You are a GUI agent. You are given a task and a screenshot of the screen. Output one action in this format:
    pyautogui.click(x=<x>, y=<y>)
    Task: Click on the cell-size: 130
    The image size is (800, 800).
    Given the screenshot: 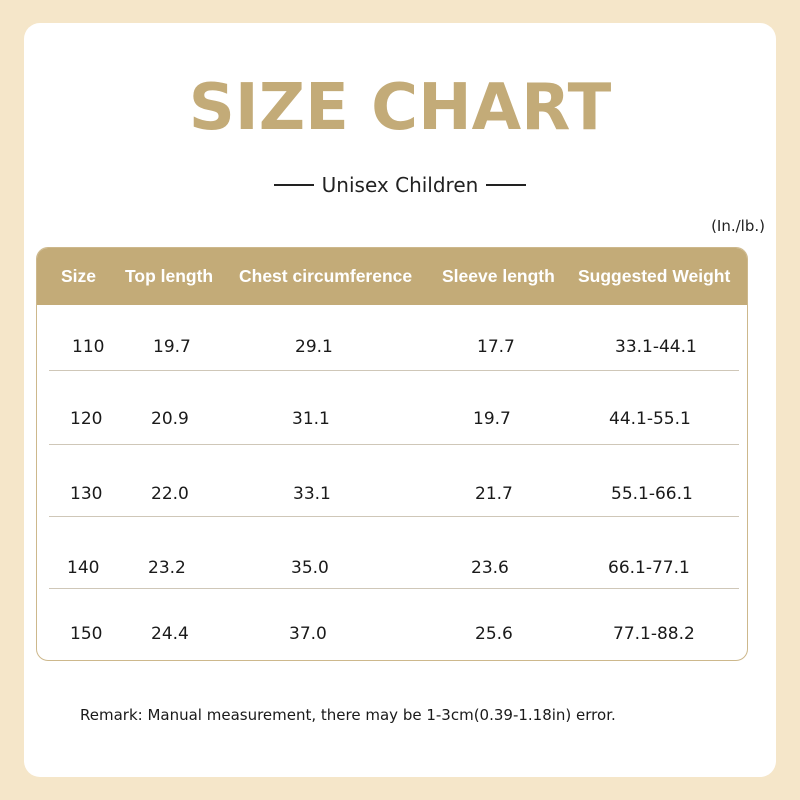 What is the action you would take?
    pyautogui.click(x=86, y=494)
    